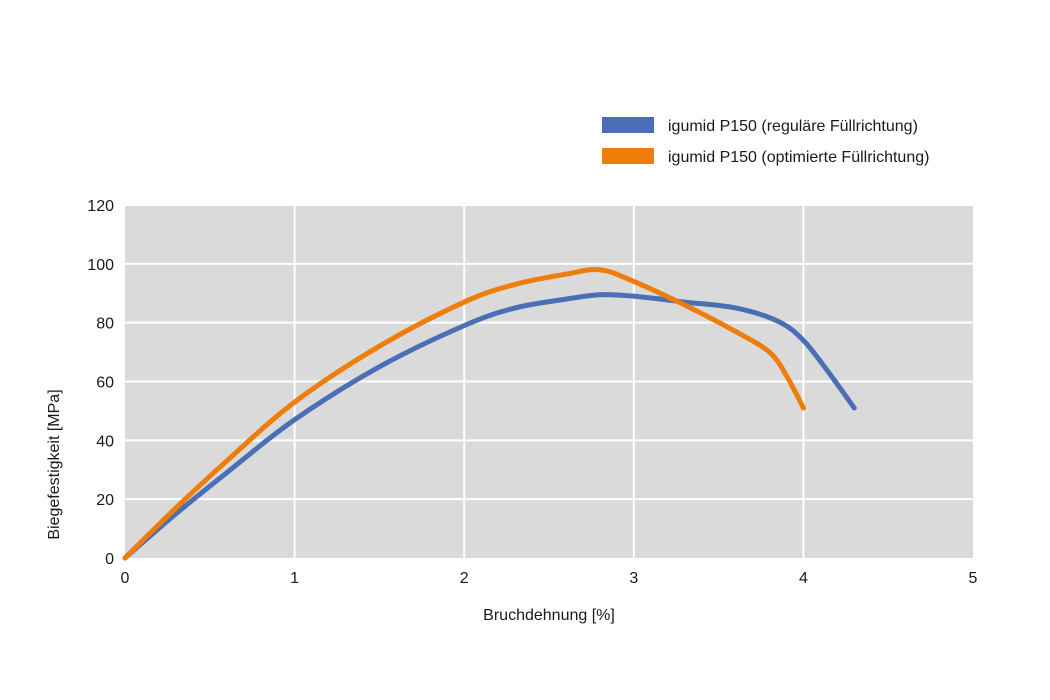 This screenshot has height=700, width=1050. Describe the element at coordinates (125, 578) in the screenshot. I see `x-tick-label: 0` at that location.